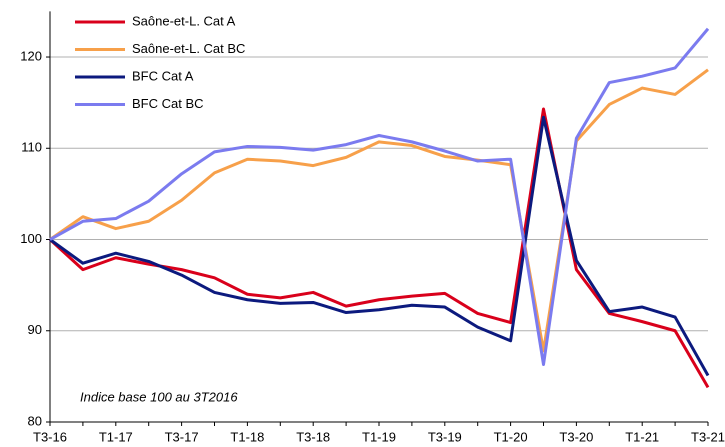  Describe the element at coordinates (116, 436) in the screenshot. I see `x-tick-label: T1-17` at that location.